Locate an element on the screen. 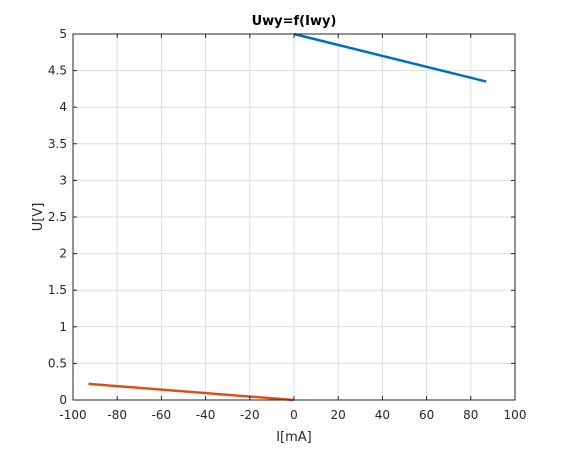 This screenshot has height=450, width=570. x-tick-label: 60 is located at coordinates (426, 415).